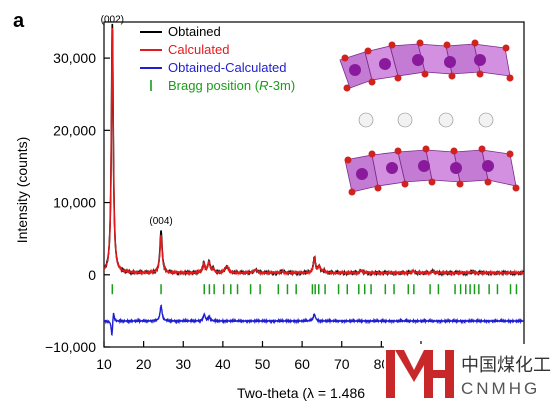  What do you see at coordinates (314, 289) in the screenshot?
I see `bragg-positions` at bounding box center [314, 289].